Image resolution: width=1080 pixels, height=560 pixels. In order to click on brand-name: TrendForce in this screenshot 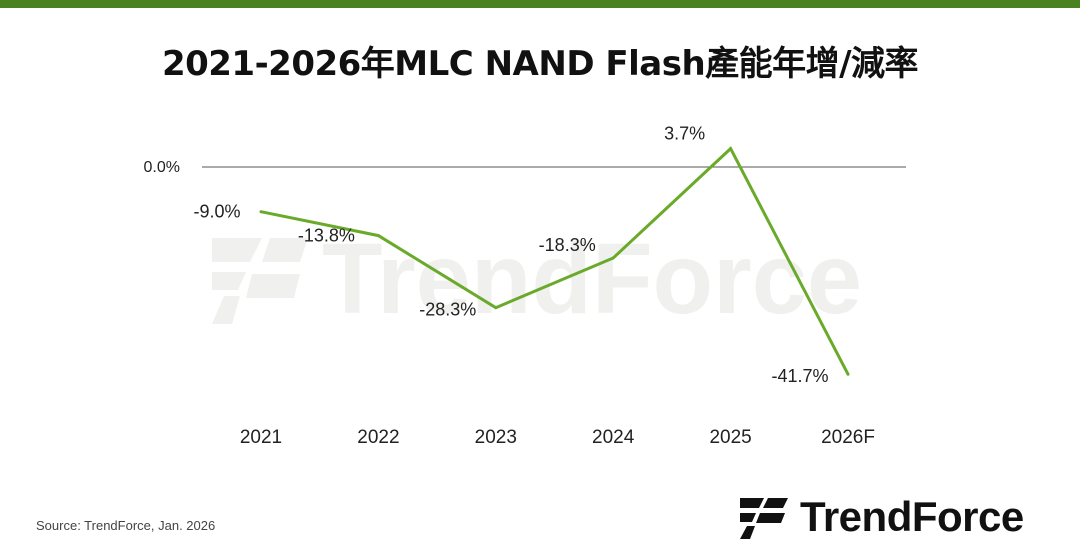, I will do `click(912, 516)`.